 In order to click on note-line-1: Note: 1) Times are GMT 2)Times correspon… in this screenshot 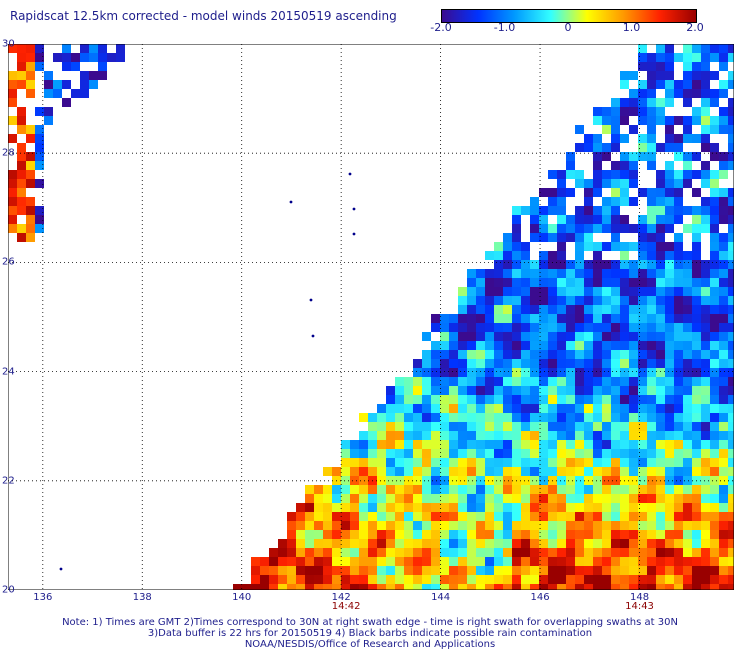, I will do `click(370, 622)`.